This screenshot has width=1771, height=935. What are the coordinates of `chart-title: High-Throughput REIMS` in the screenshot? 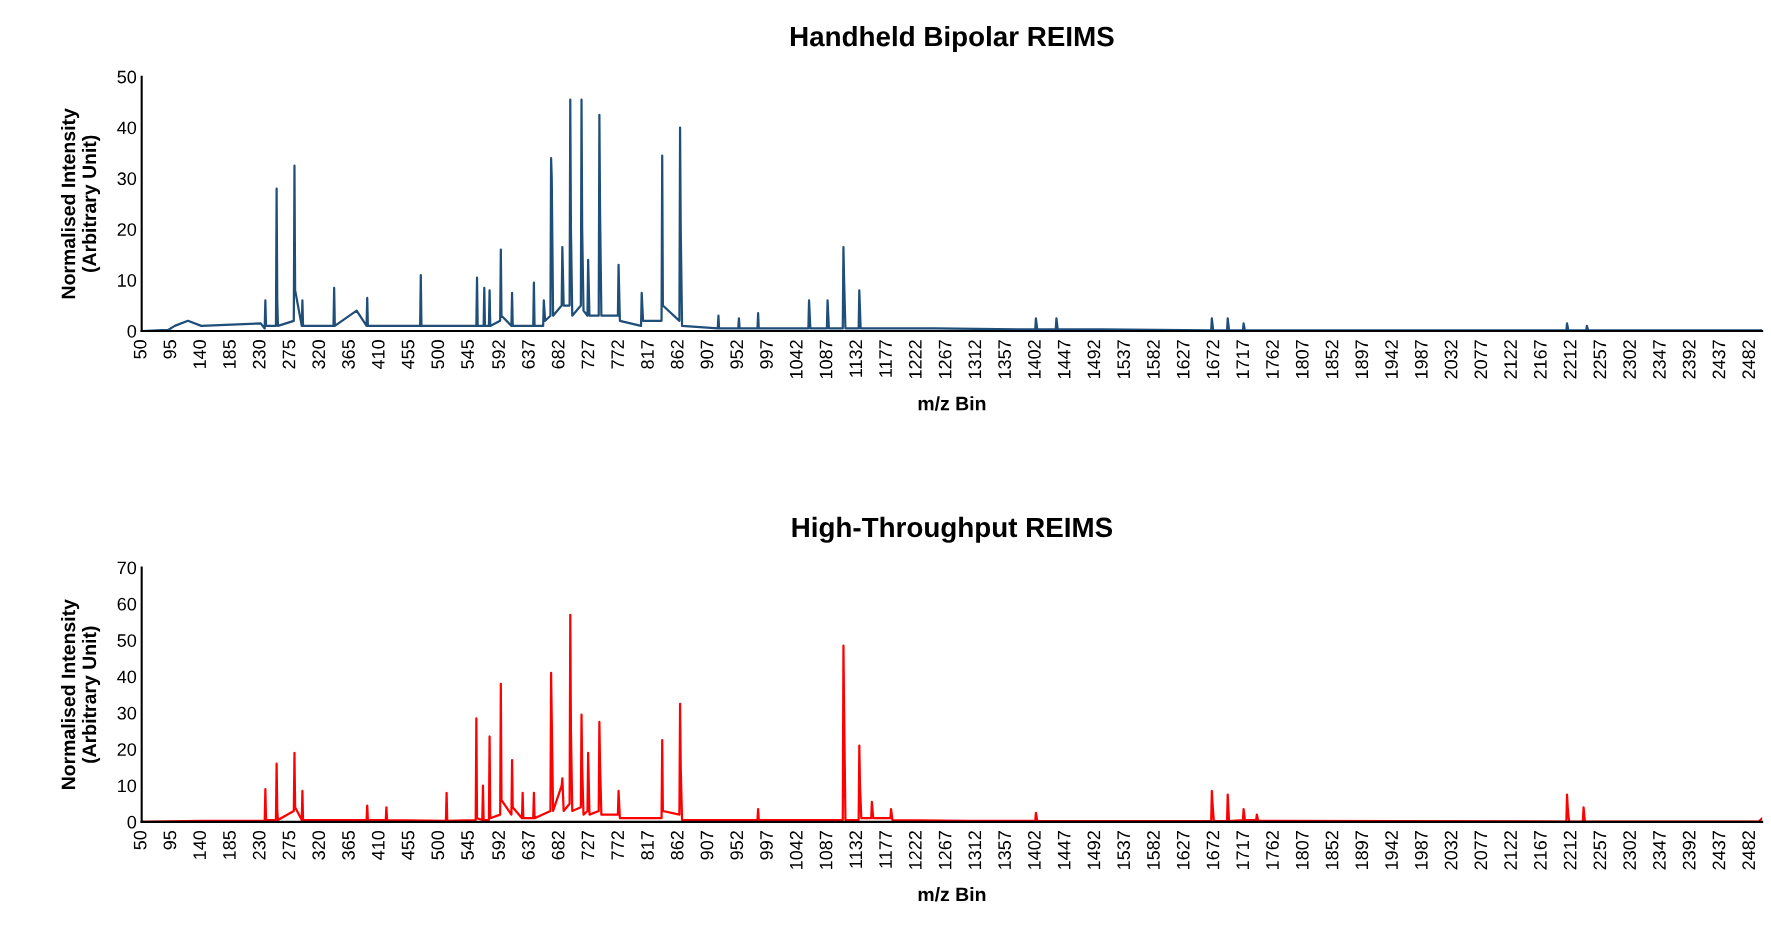 It's located at (952, 529).